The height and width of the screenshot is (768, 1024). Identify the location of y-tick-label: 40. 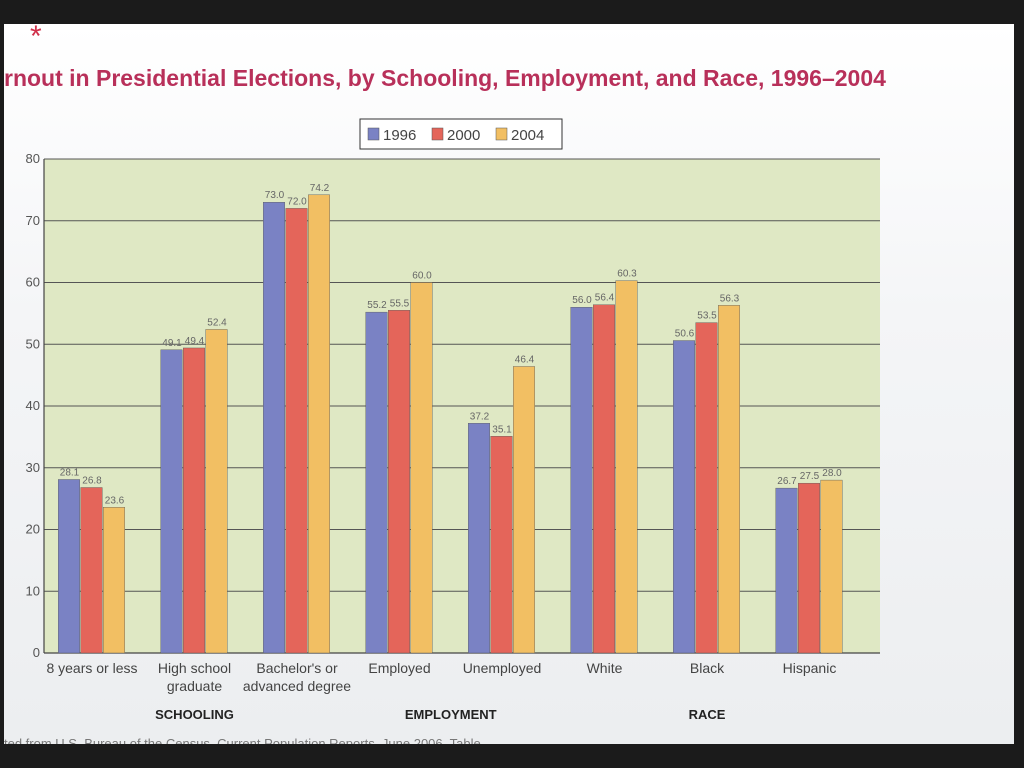
(33, 405).